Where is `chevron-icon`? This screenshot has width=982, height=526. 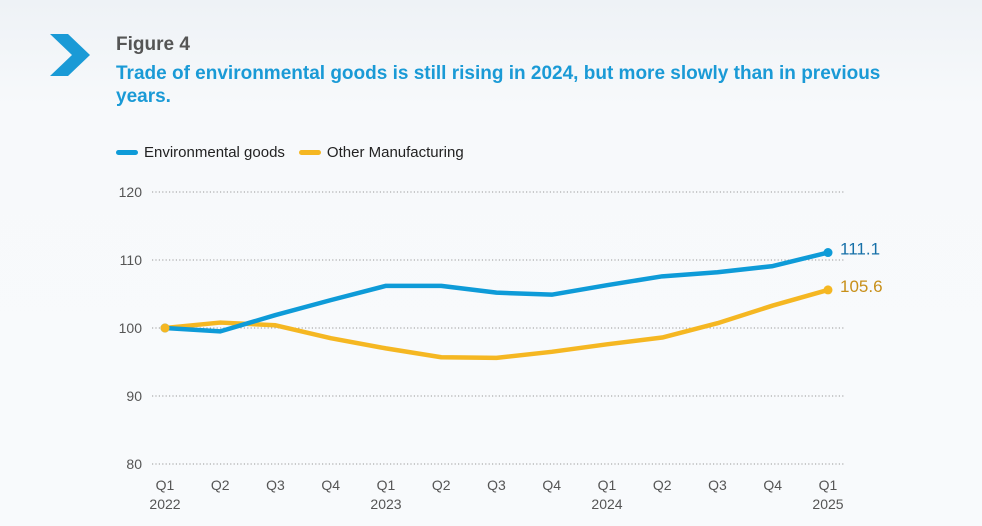
chevron-icon is located at coordinates (70, 55).